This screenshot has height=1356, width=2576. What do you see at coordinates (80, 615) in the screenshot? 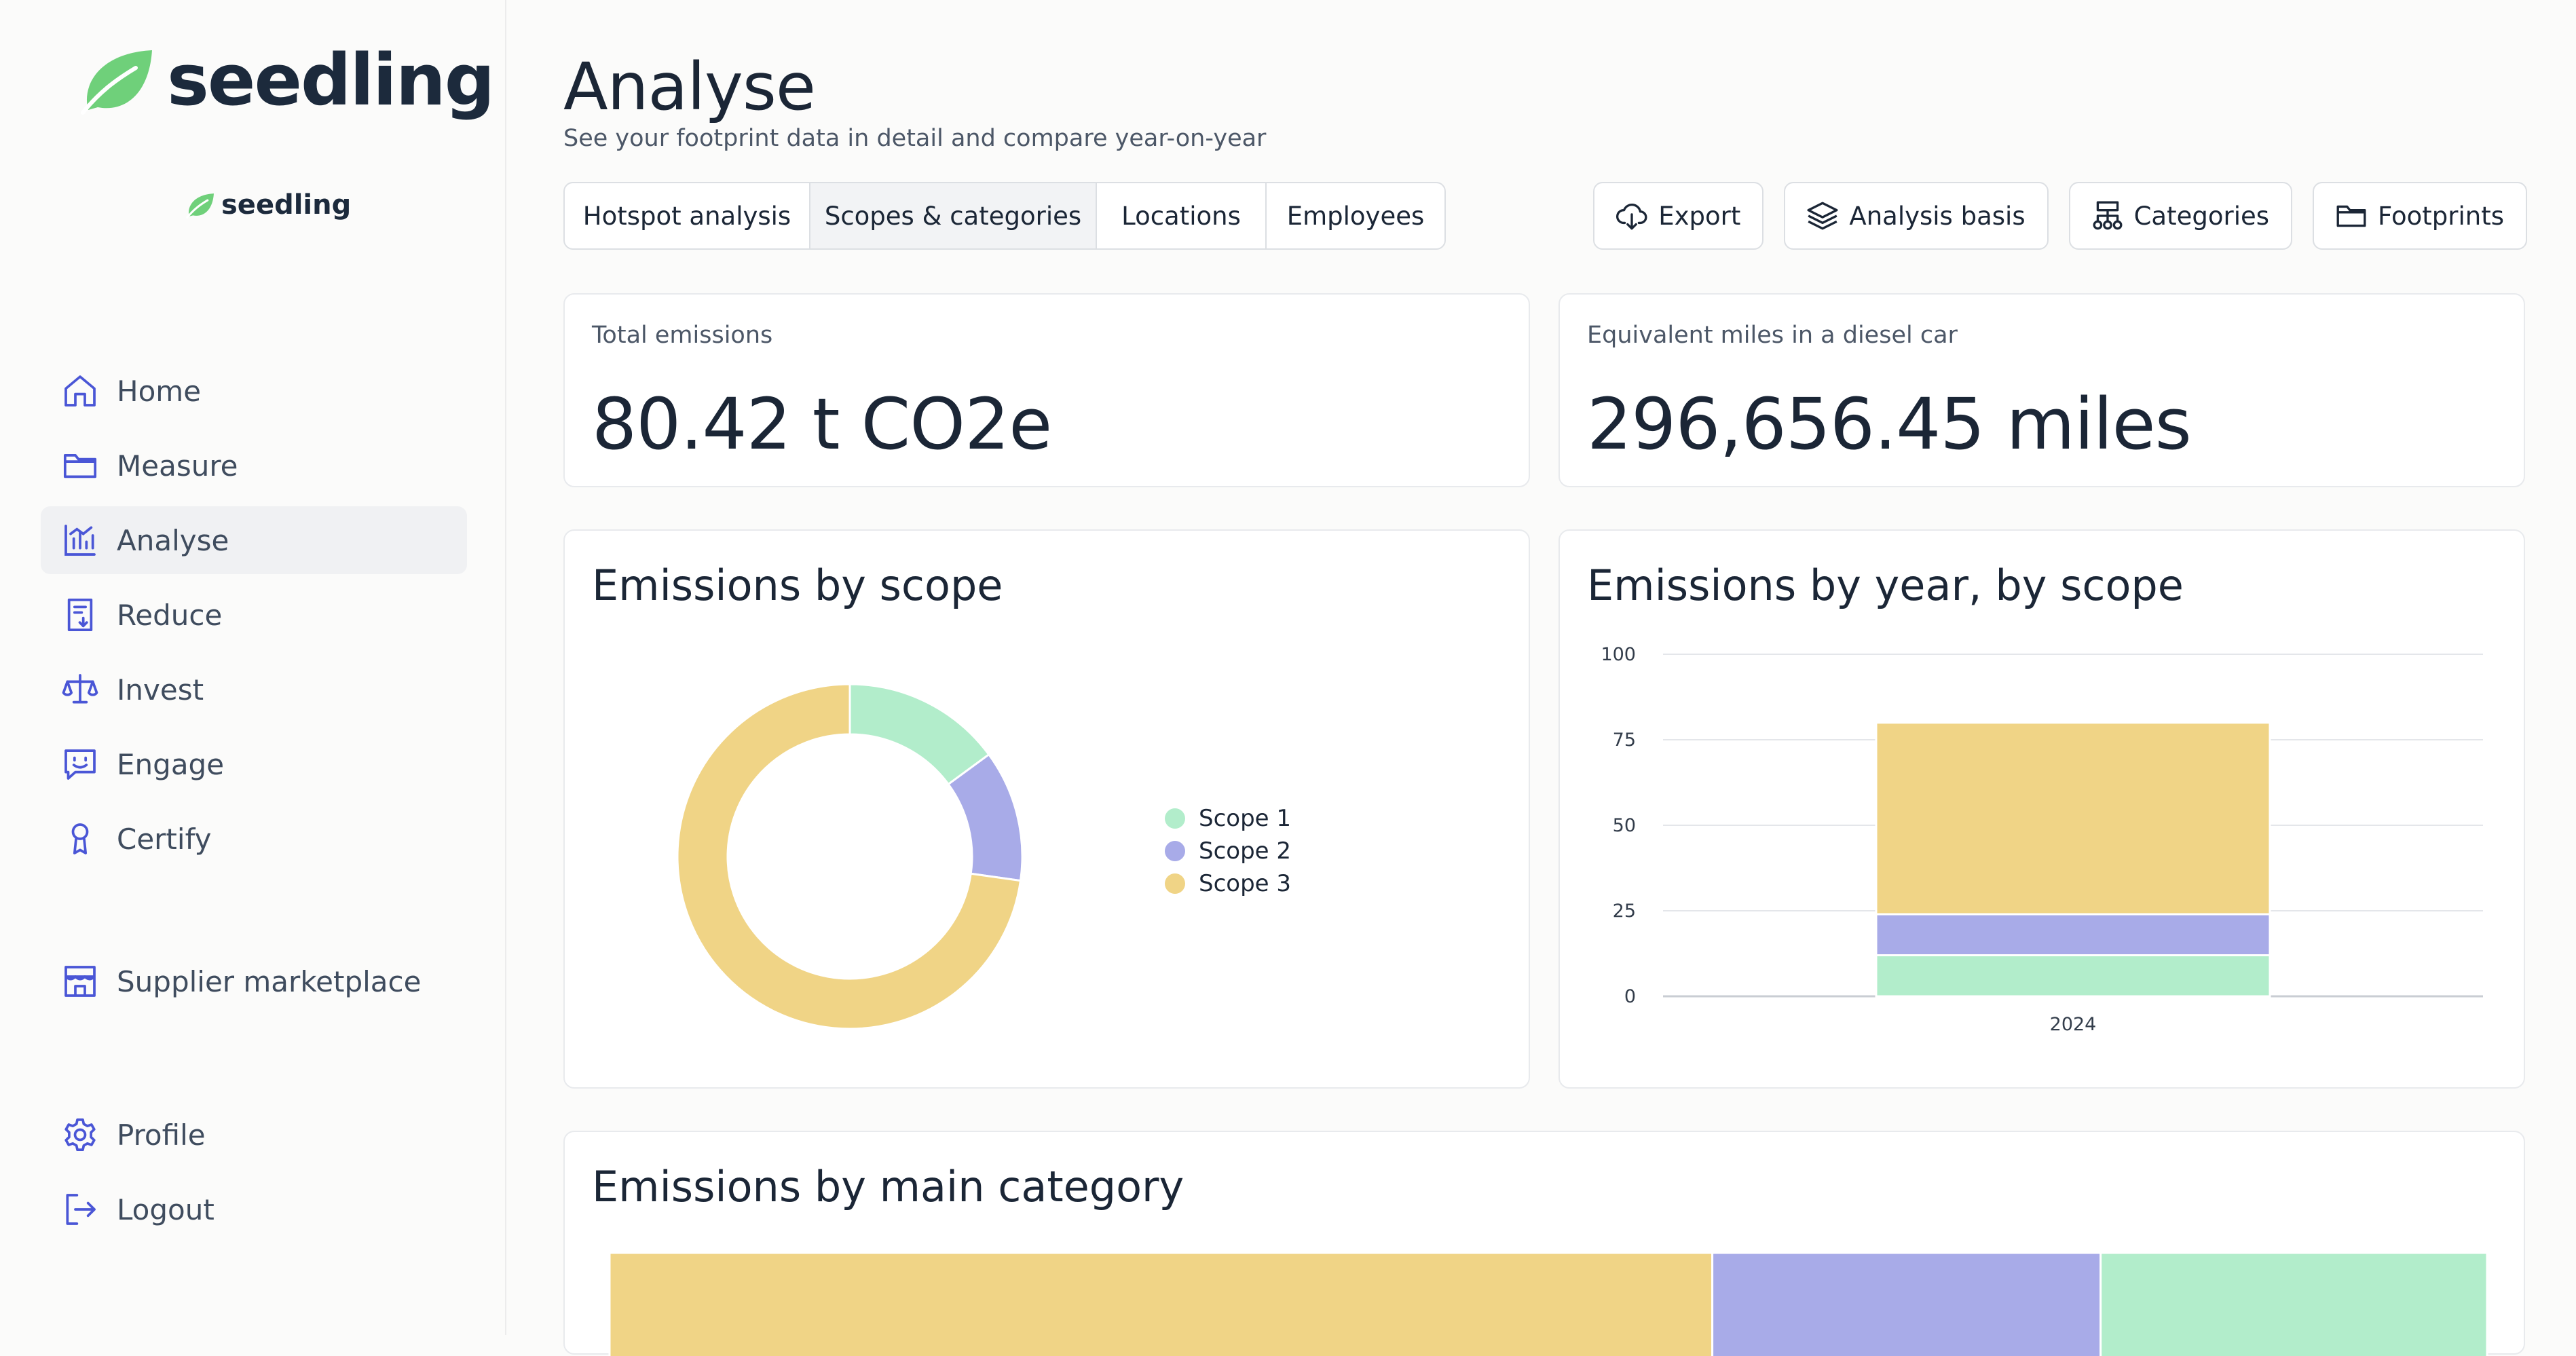
I see `document-down-icon` at bounding box center [80, 615].